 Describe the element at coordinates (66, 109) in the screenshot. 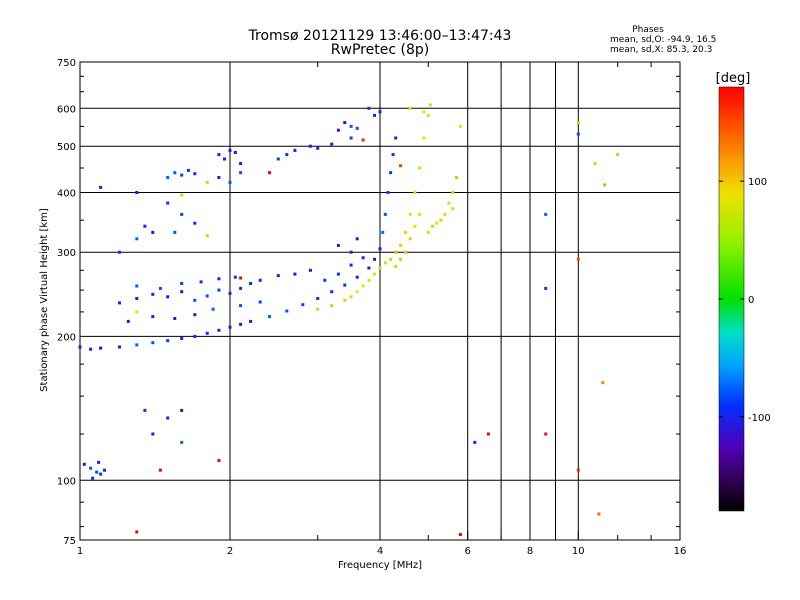

I see `y-tick-label: 600` at that location.